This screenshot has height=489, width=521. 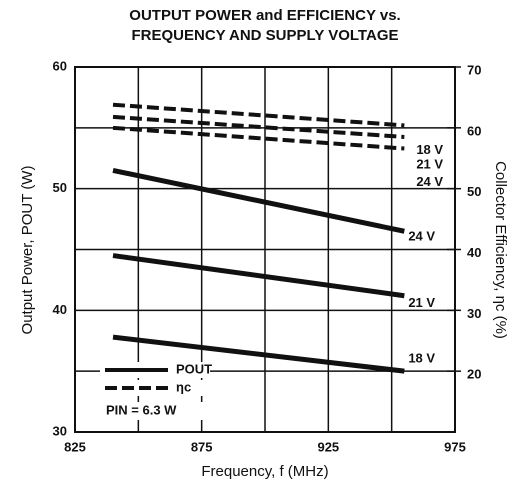 I want to click on annotation: PIN = 6.3 W, so click(x=141, y=409).